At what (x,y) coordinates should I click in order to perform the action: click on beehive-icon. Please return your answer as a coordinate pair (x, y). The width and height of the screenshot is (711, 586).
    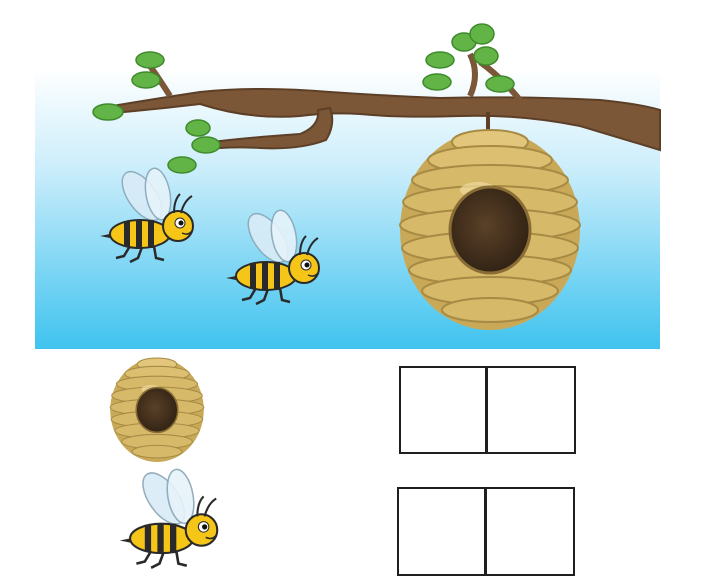
    Looking at the image, I should click on (157, 410).